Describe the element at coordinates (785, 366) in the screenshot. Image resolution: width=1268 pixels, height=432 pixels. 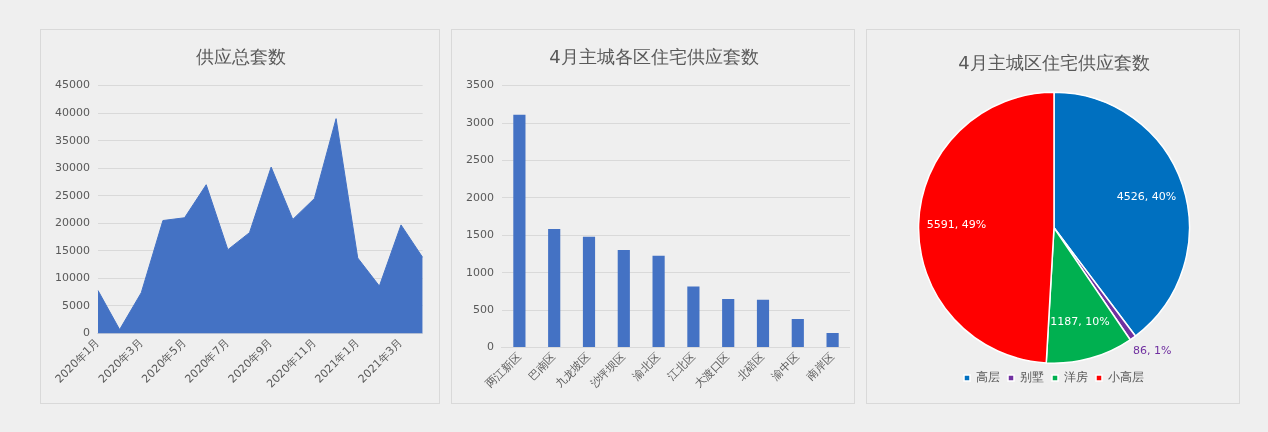
I see `x-tick-label: 渝中区` at that location.